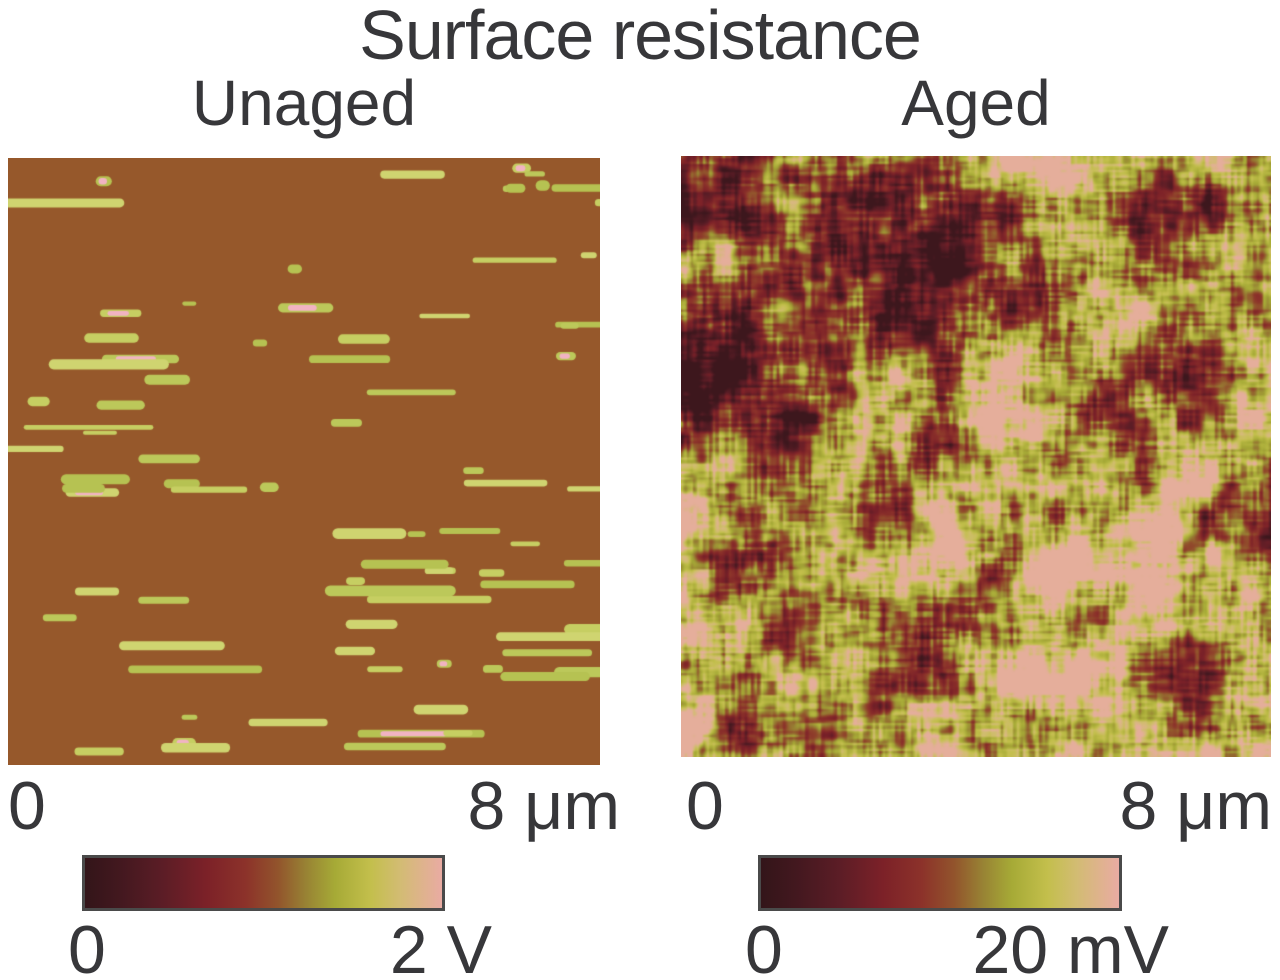 The height and width of the screenshot is (980, 1280). Describe the element at coordinates (976, 103) in the screenshot. I see `panel-label-aged: Aged` at that location.